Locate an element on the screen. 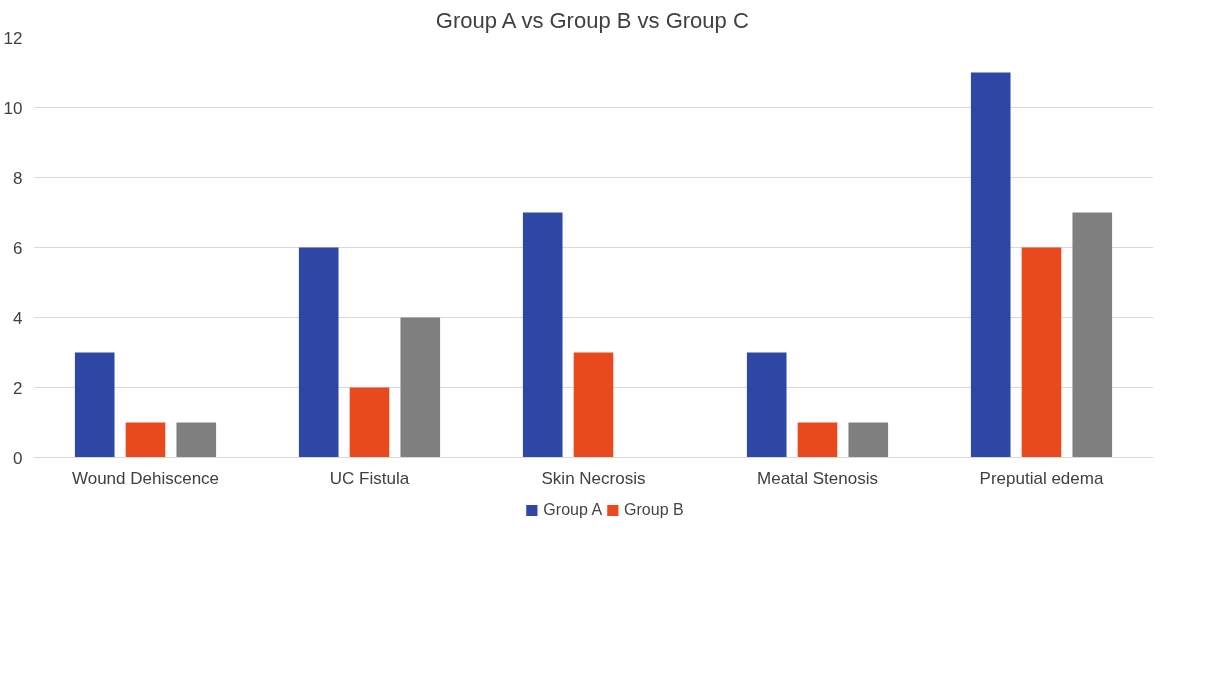  y-tick-label: 4 is located at coordinates (18, 318).